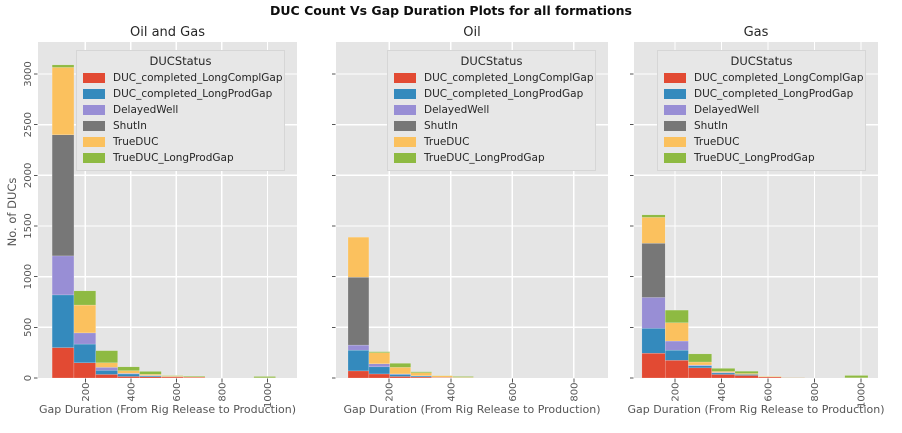 The height and width of the screenshot is (433, 902). What do you see at coordinates (28, 276) in the screenshot?
I see `y-tick-label: 1000` at bounding box center [28, 276].